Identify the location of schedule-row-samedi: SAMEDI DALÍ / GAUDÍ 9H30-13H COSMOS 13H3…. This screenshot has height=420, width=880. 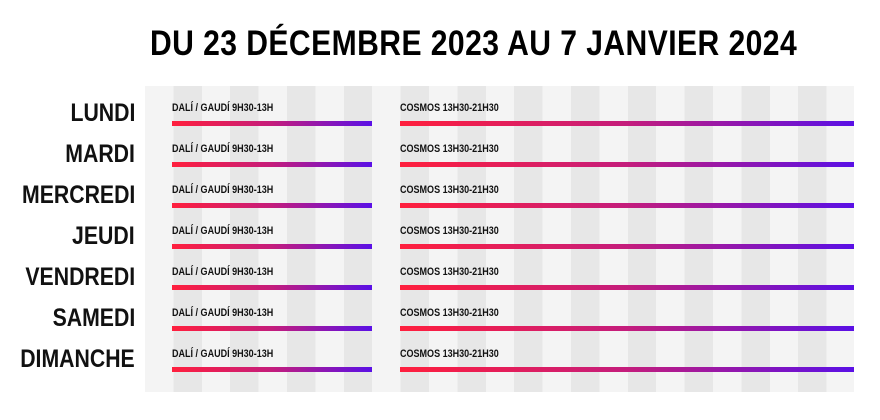
(440, 313).